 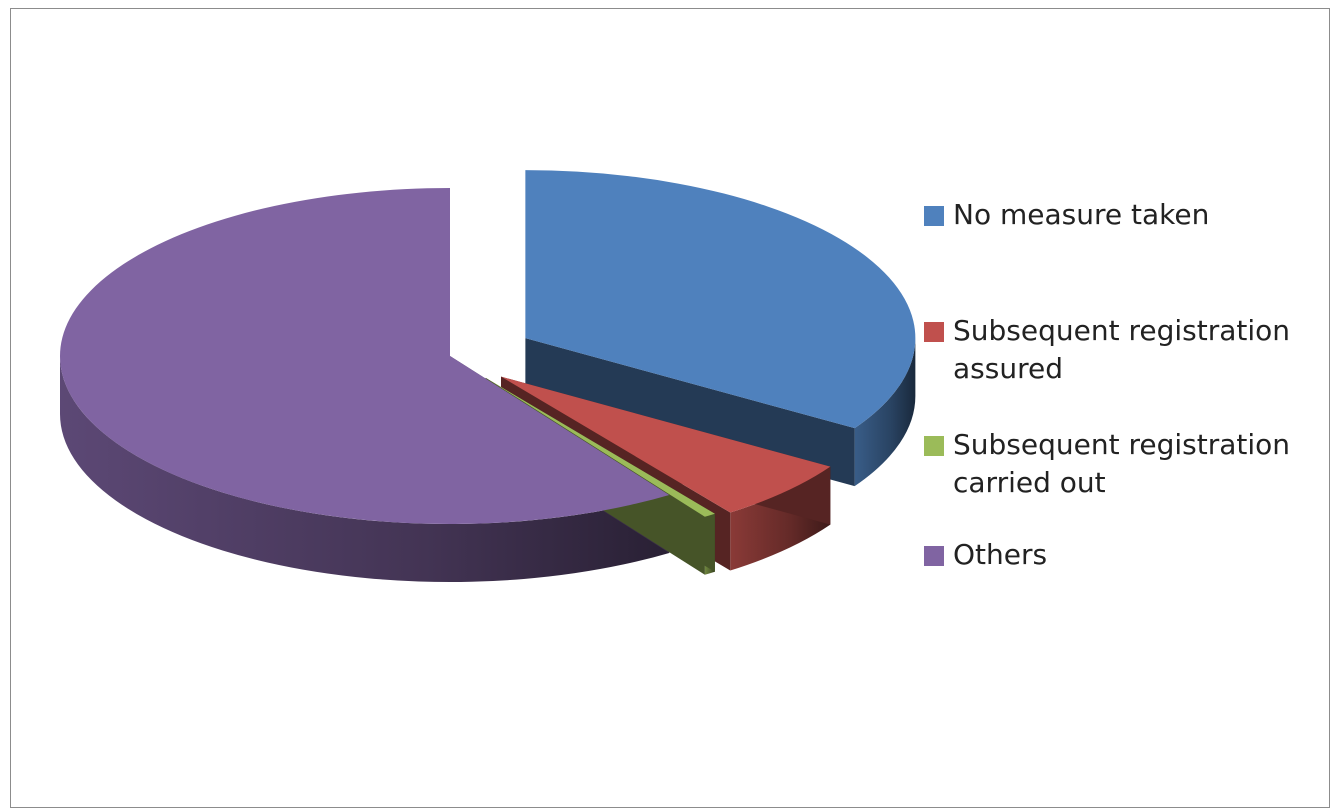 I want to click on legend-swatch-registration-assured, so click(x=934, y=332).